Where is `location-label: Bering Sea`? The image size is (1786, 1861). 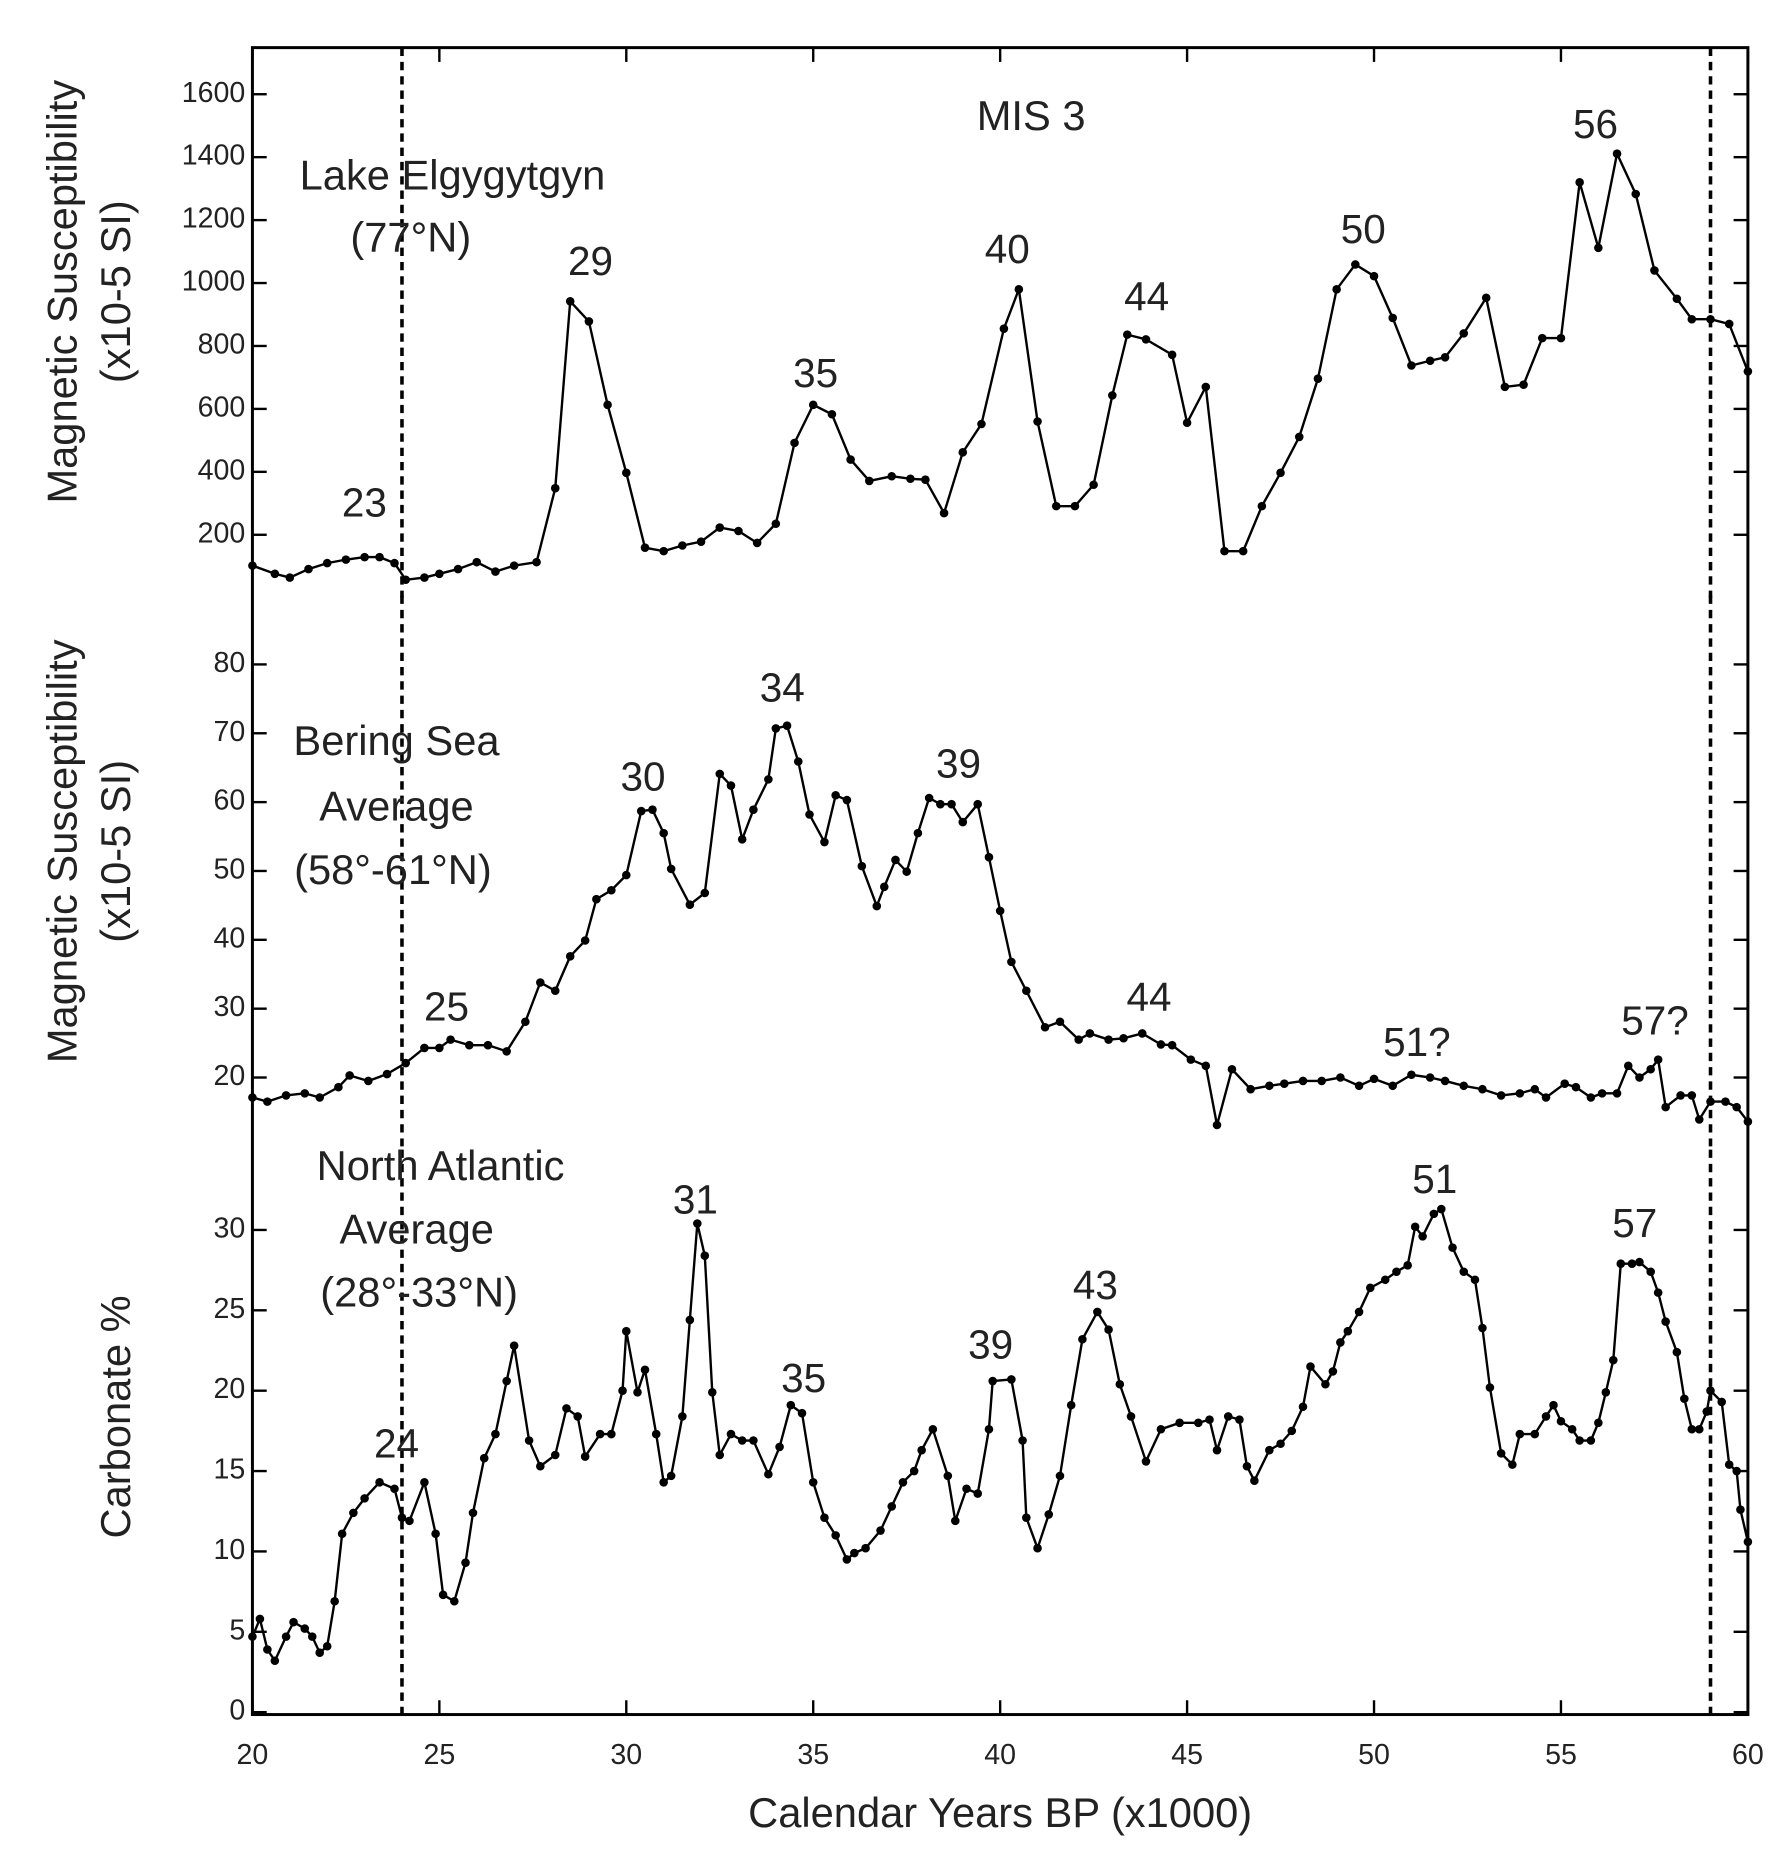
location-label: Bering Sea is located at coordinates (396, 740).